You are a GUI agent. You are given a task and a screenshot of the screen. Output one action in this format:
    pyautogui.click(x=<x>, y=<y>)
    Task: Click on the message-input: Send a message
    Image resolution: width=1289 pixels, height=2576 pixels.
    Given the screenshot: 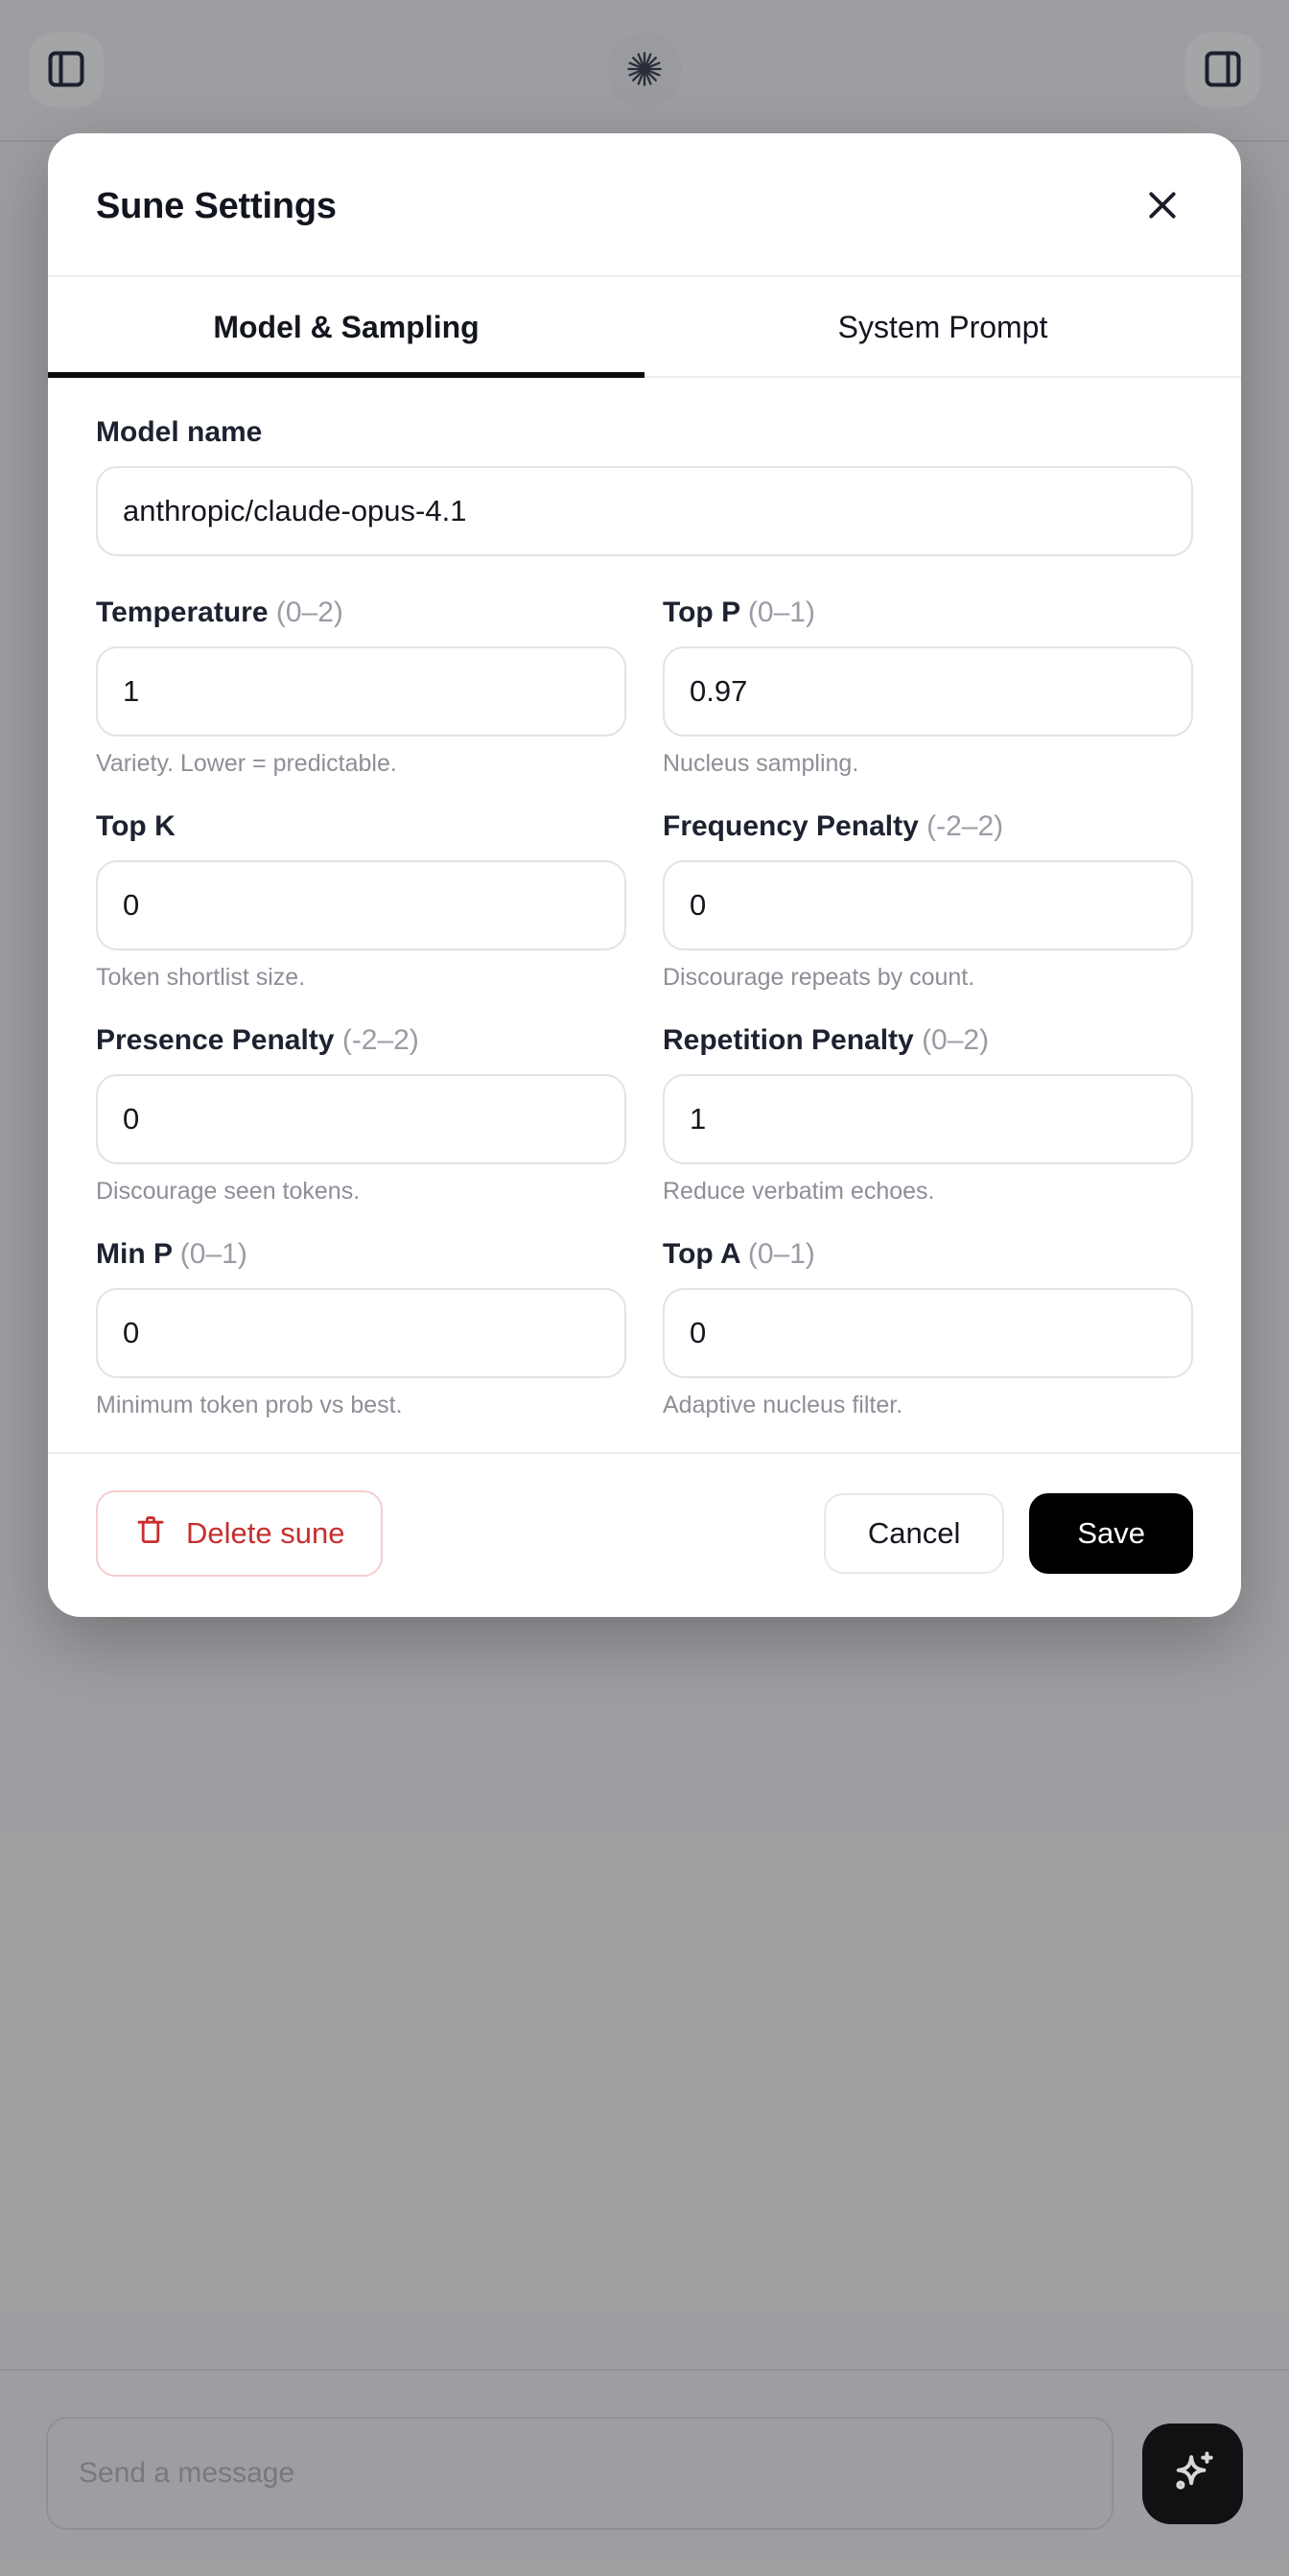 What is the action you would take?
    pyautogui.click(x=579, y=2473)
    